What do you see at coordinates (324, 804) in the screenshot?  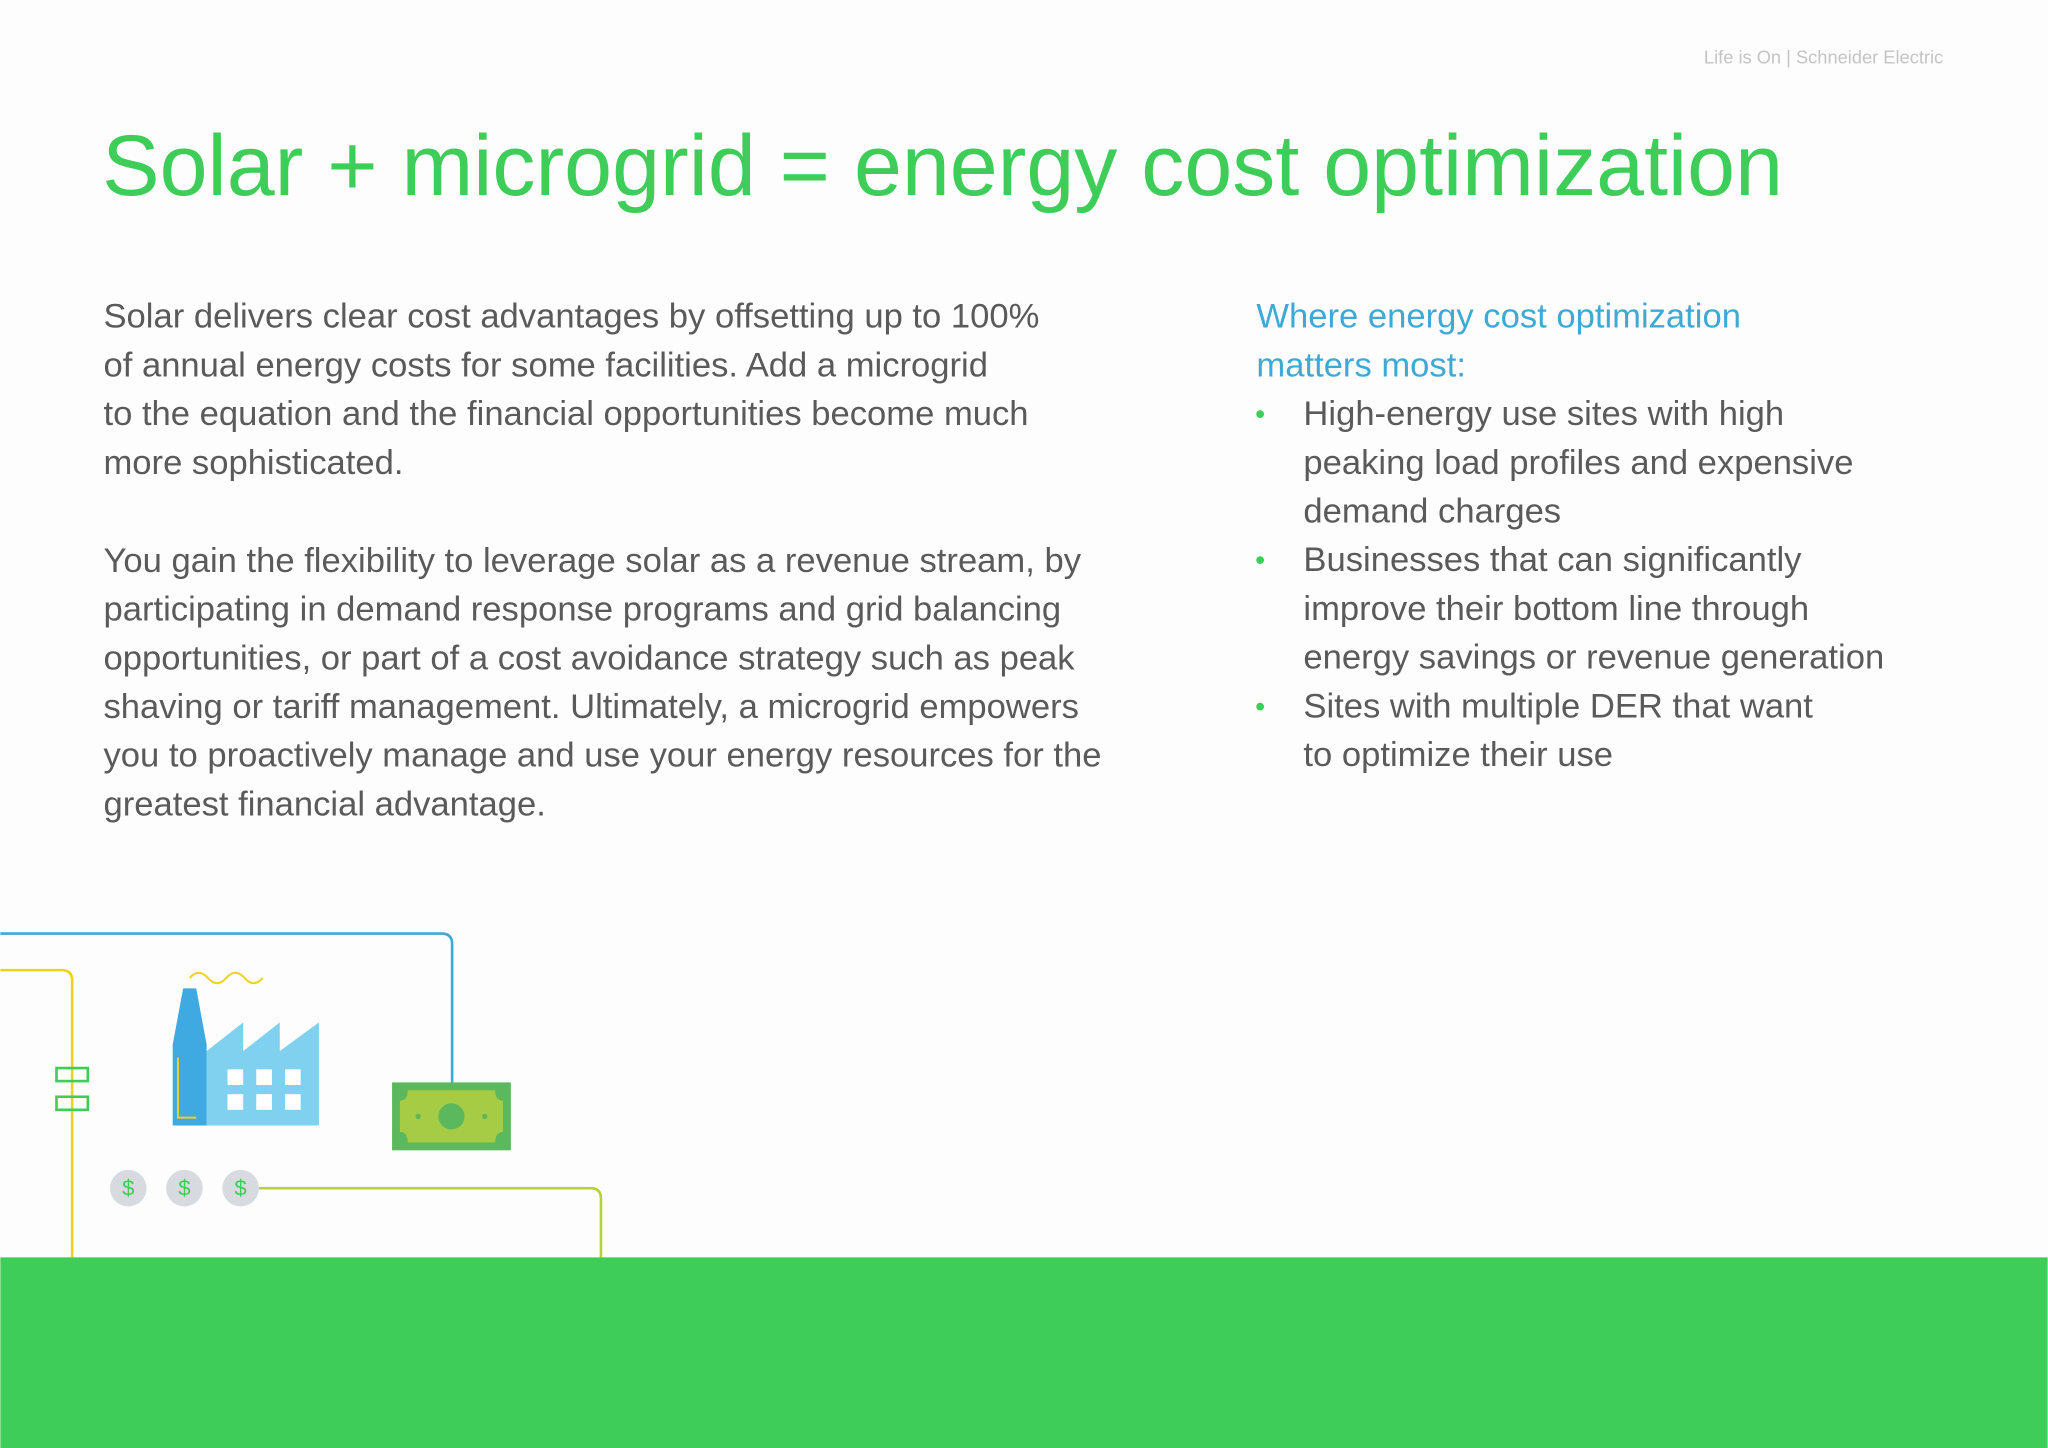 I see `paragraph-line: greatest financial advantage.` at bounding box center [324, 804].